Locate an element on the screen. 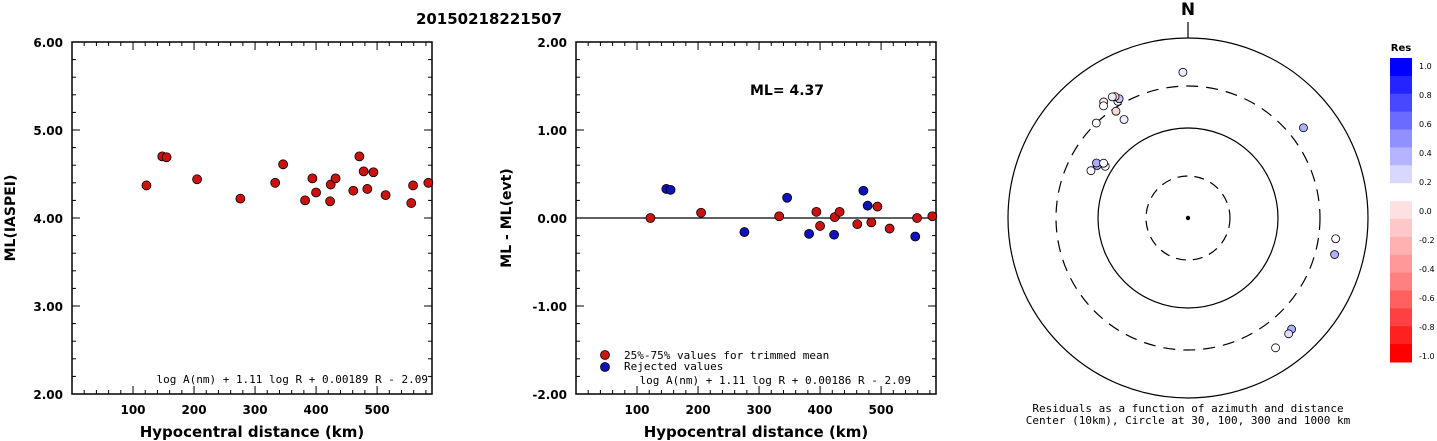 The image size is (1437, 441). colorbar-tick-label: 0.0 is located at coordinates (1425, 211).